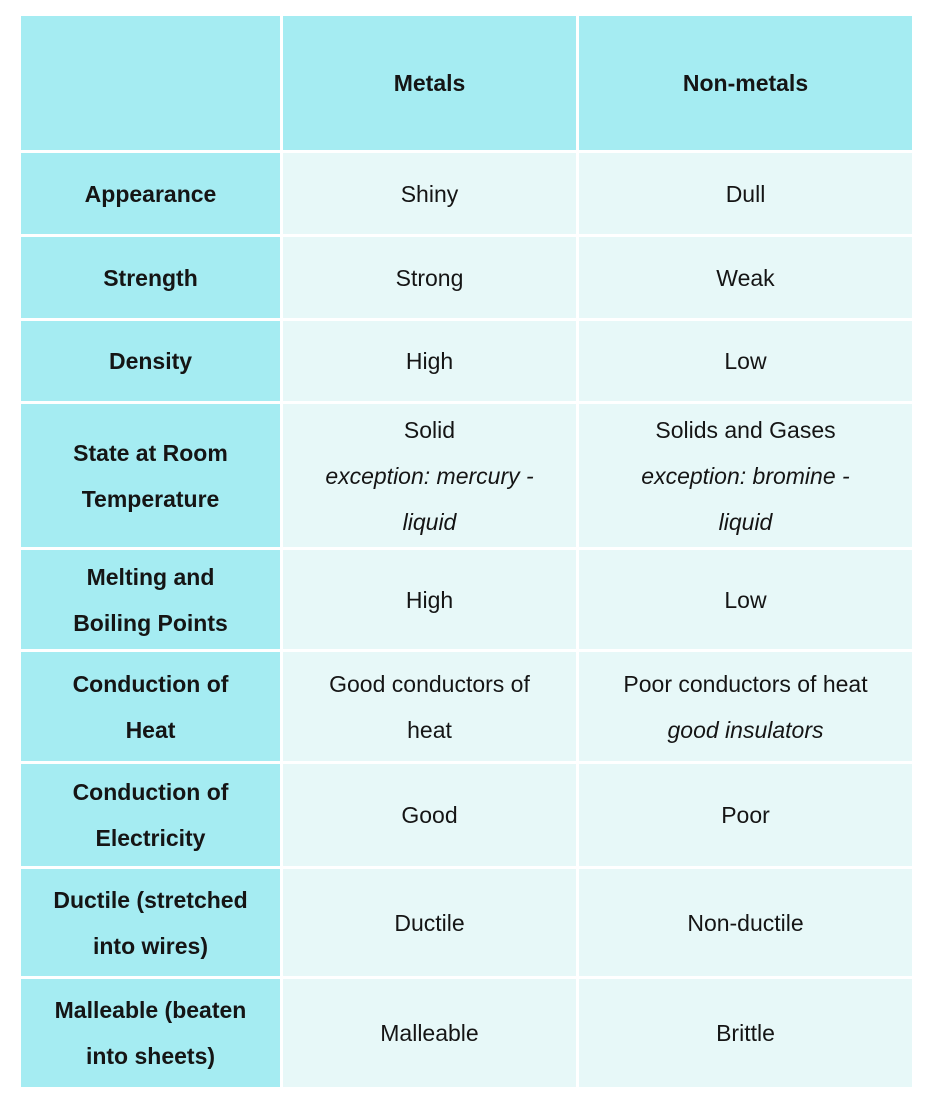 This screenshot has height=1110, width=930. I want to click on metals-cell: Good, so click(429, 815).